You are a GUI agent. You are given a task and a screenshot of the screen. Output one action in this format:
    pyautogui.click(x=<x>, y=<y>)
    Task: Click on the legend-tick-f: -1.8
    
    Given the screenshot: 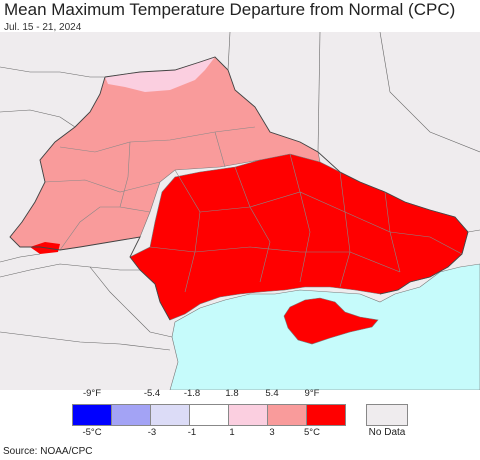 What is the action you would take?
    pyautogui.click(x=192, y=393)
    